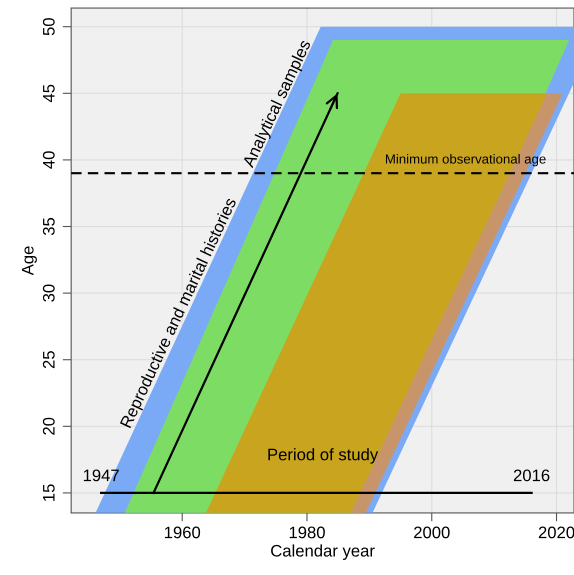 The height and width of the screenshot is (575, 574). Describe the element at coordinates (307, 532) in the screenshot. I see `x-tick-label: 1980` at that location.